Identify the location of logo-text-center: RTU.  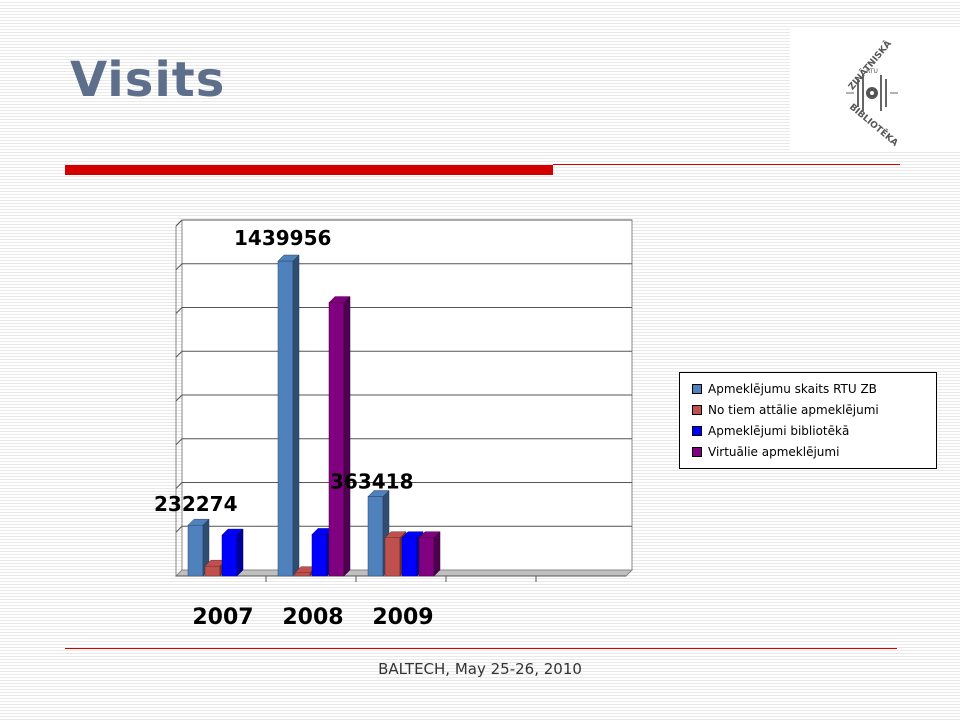
(872, 71).